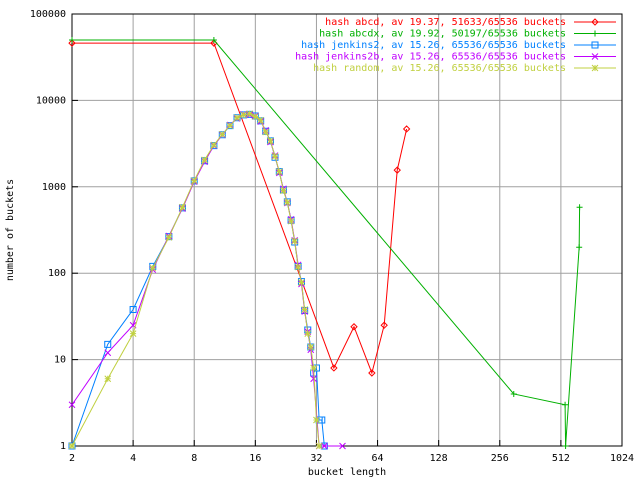  What do you see at coordinates (347, 472) in the screenshot?
I see `x-axis-label: bucket length` at bounding box center [347, 472].